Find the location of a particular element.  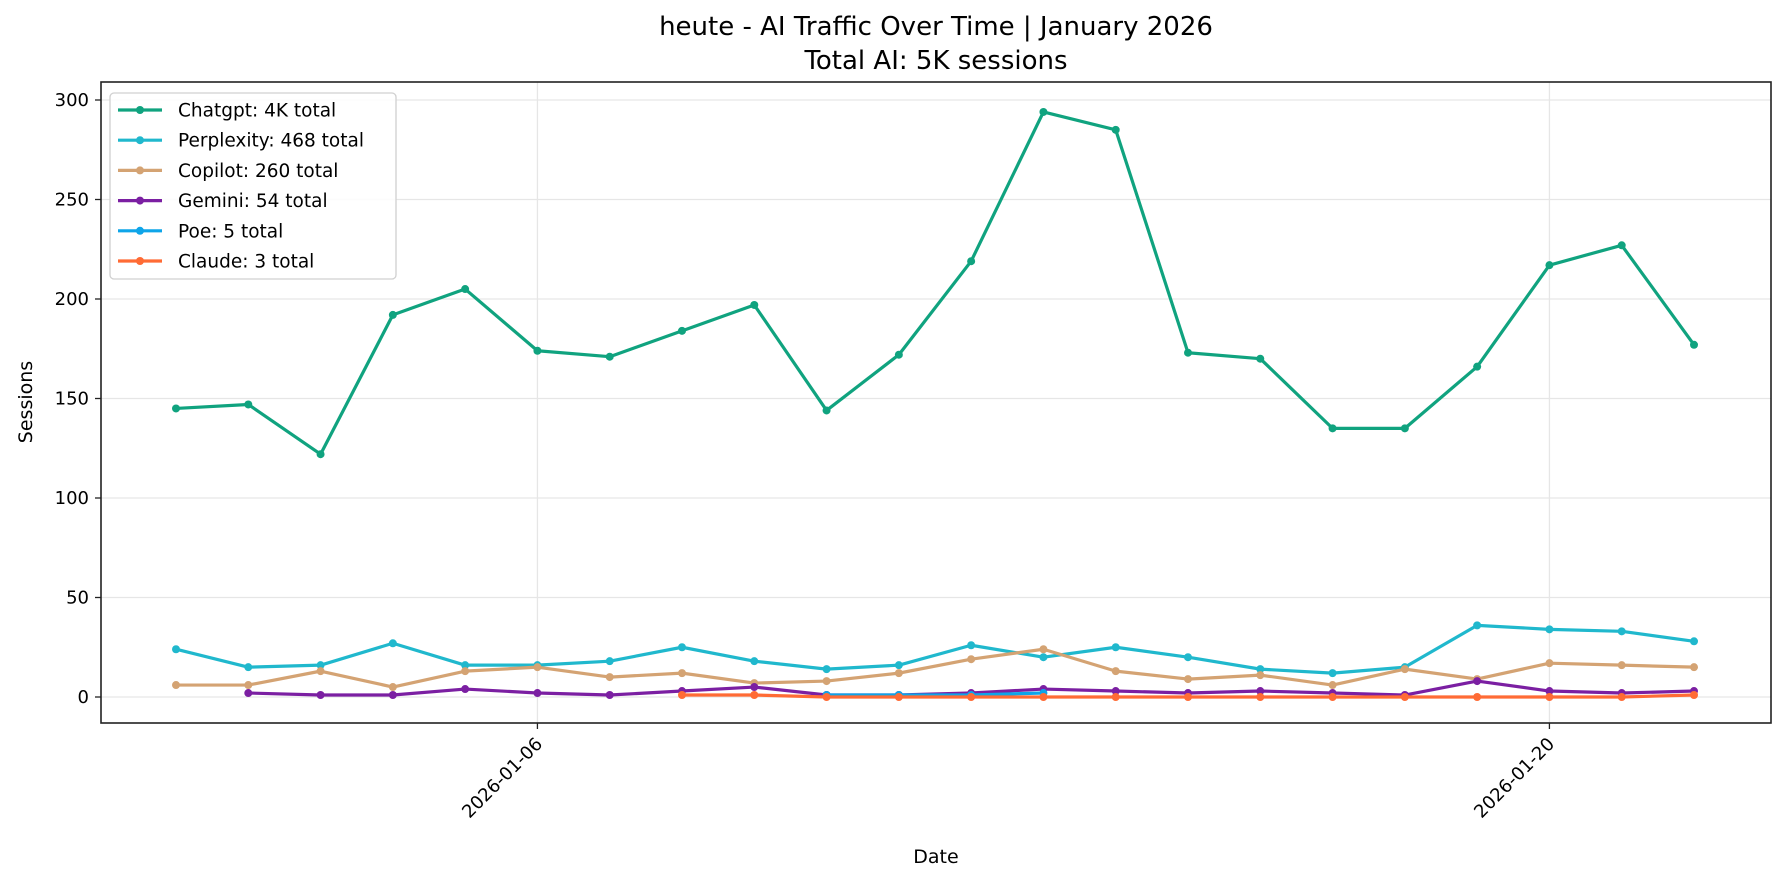

legend-item-perplexity: Perplexity: 468 total is located at coordinates (241, 141).